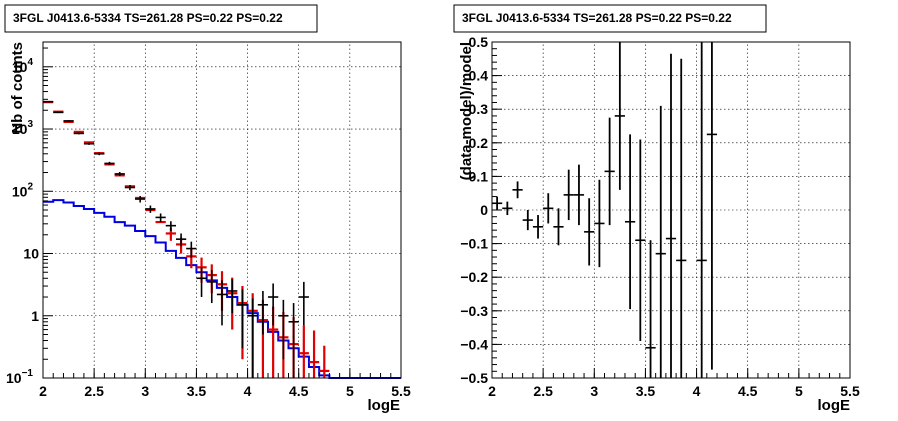 The width and height of the screenshot is (898, 421). Describe the element at coordinates (401, 391) in the screenshot. I see `counts-x-tick-label: 5.5` at that location.